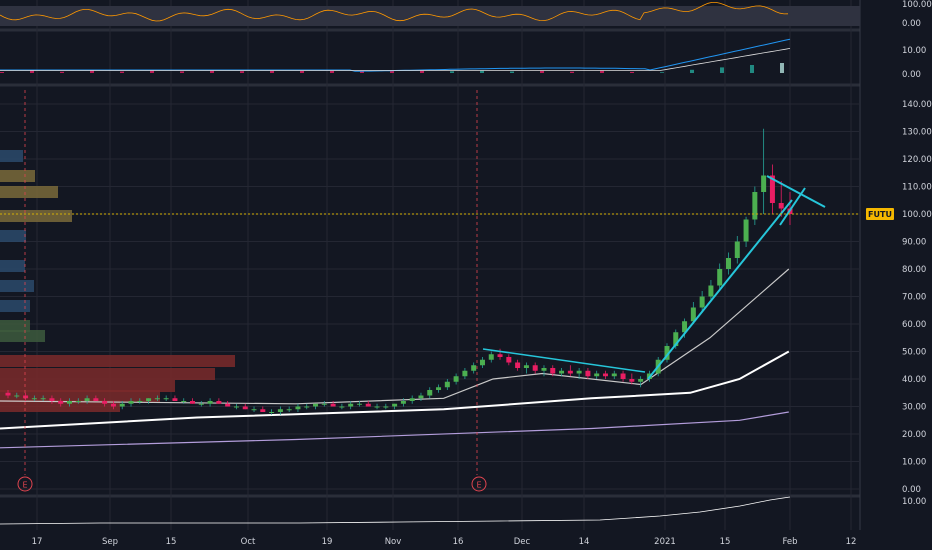 The height and width of the screenshot is (550, 932). Describe the element at coordinates (24, 485) in the screenshot. I see `earnings-marker-1: E` at that location.